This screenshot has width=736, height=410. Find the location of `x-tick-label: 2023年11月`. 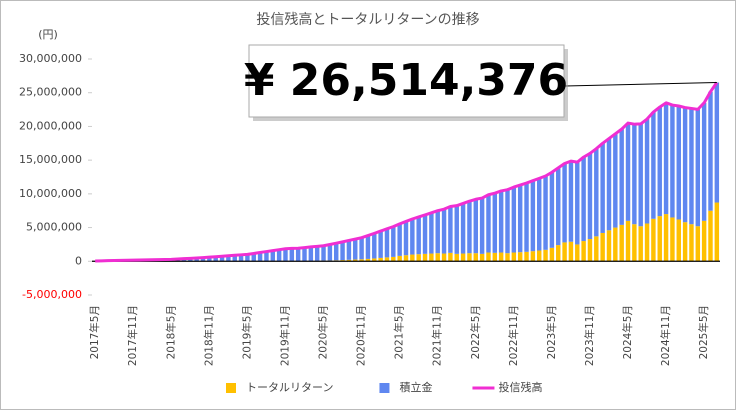

x-tick-label: 2023年11月 is located at coordinates (589, 335).